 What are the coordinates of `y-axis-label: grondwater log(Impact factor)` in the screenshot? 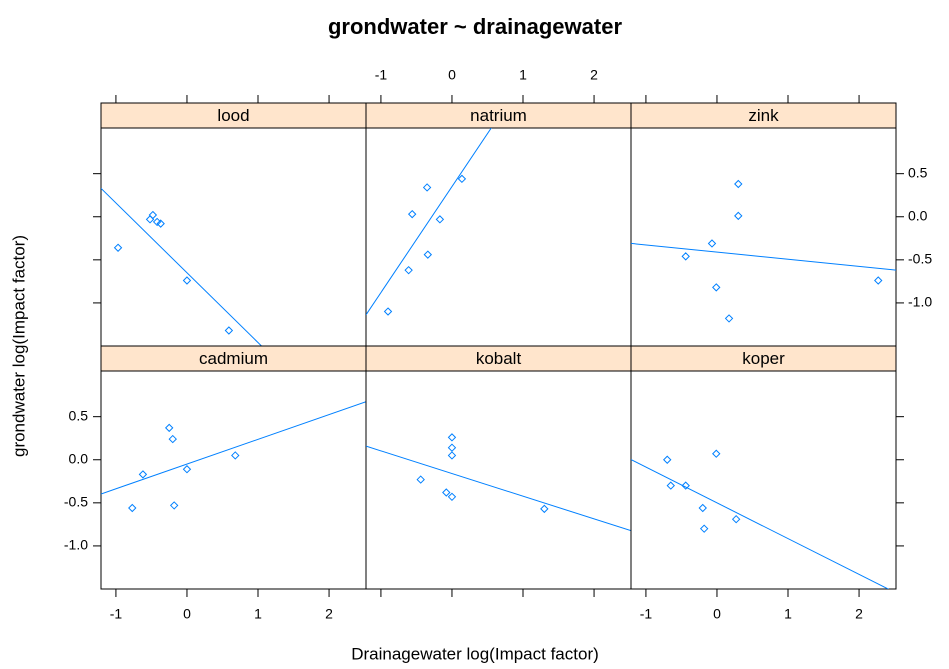 It's located at (18, 346).